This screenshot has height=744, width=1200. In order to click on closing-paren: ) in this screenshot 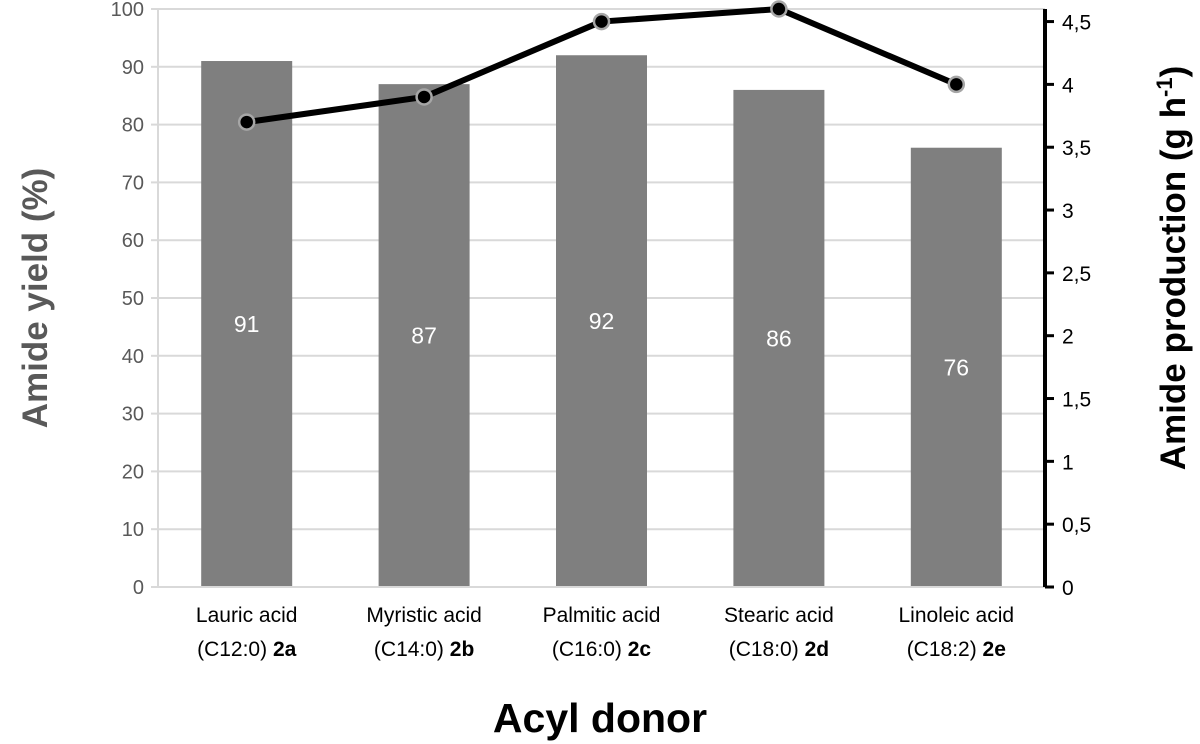, I will do `click(1173, 72)`.